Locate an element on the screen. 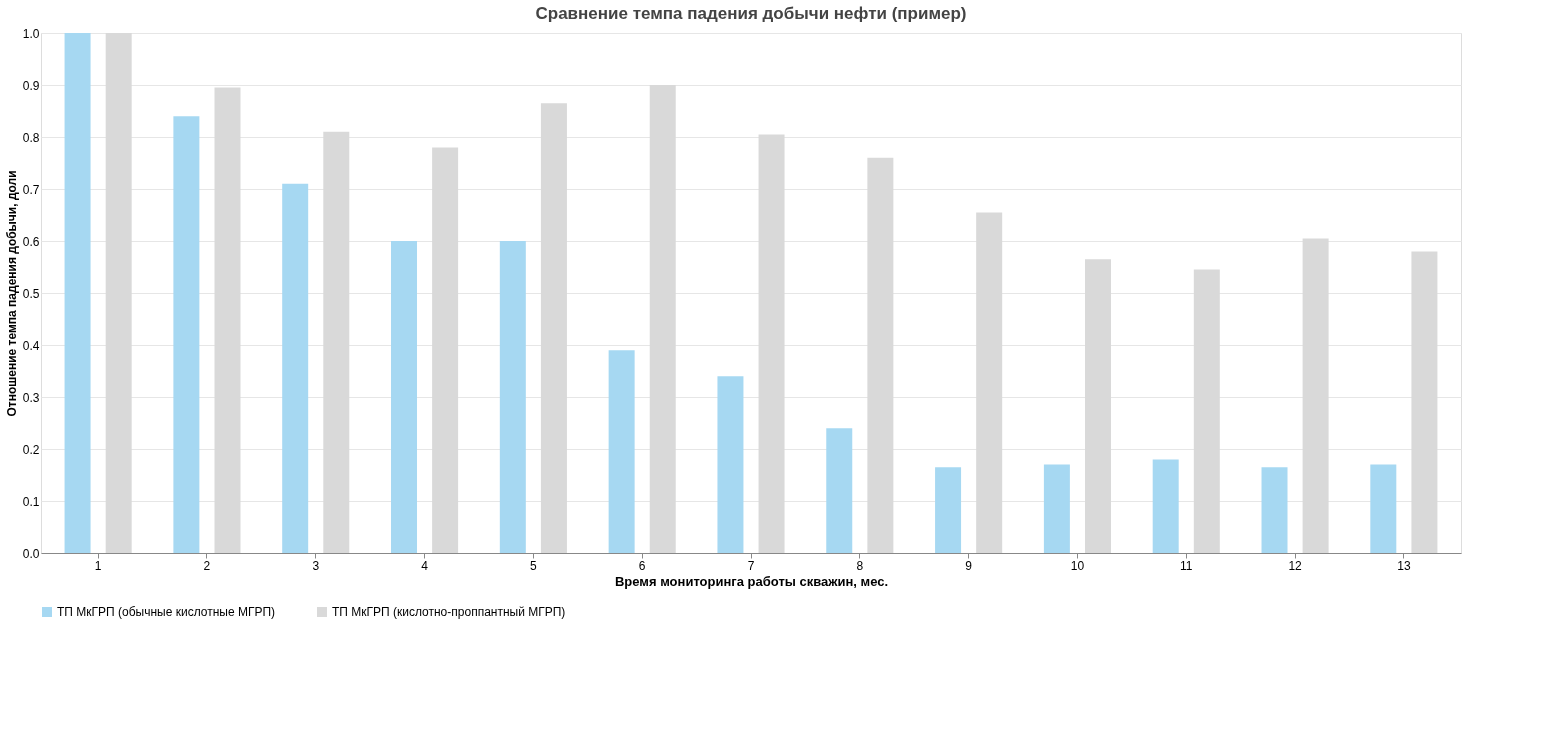 The width and height of the screenshot is (1563, 743). y-tick-label: 0.7 is located at coordinates (31, 189).